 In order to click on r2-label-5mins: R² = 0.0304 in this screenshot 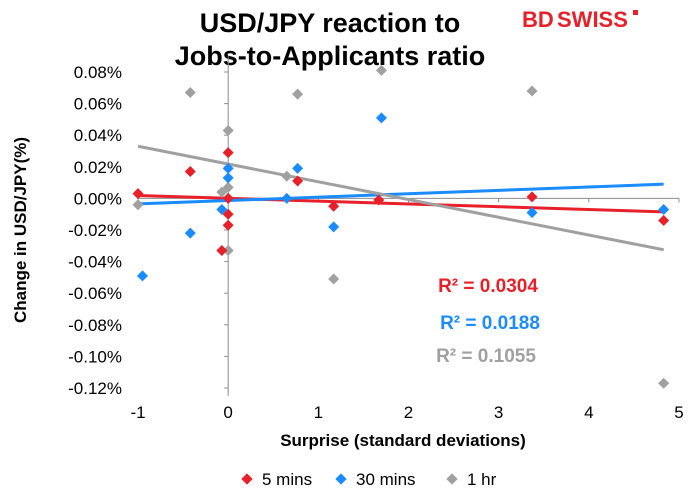, I will do `click(488, 286)`.